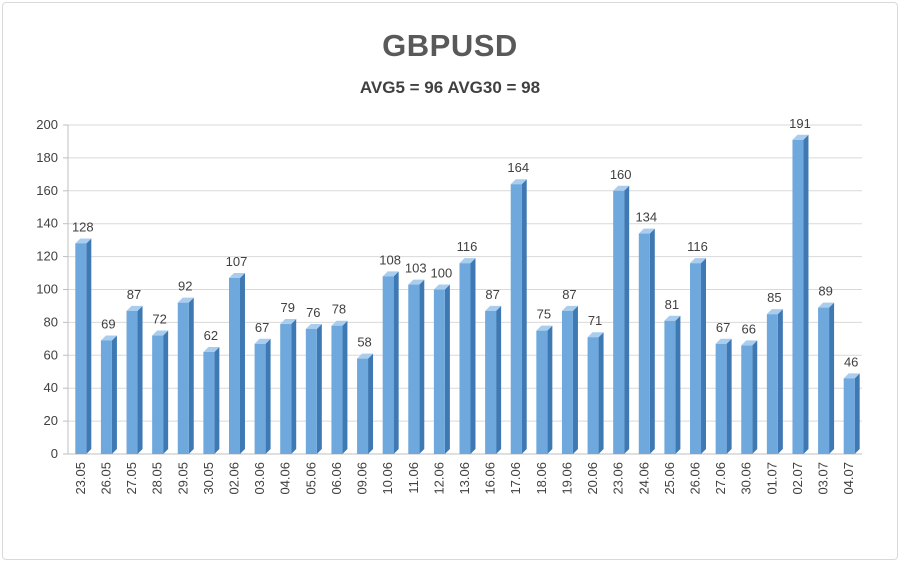 Image resolution: width=900 pixels, height=562 pixels. What do you see at coordinates (825, 291) in the screenshot?
I see `data-label: 89` at bounding box center [825, 291].